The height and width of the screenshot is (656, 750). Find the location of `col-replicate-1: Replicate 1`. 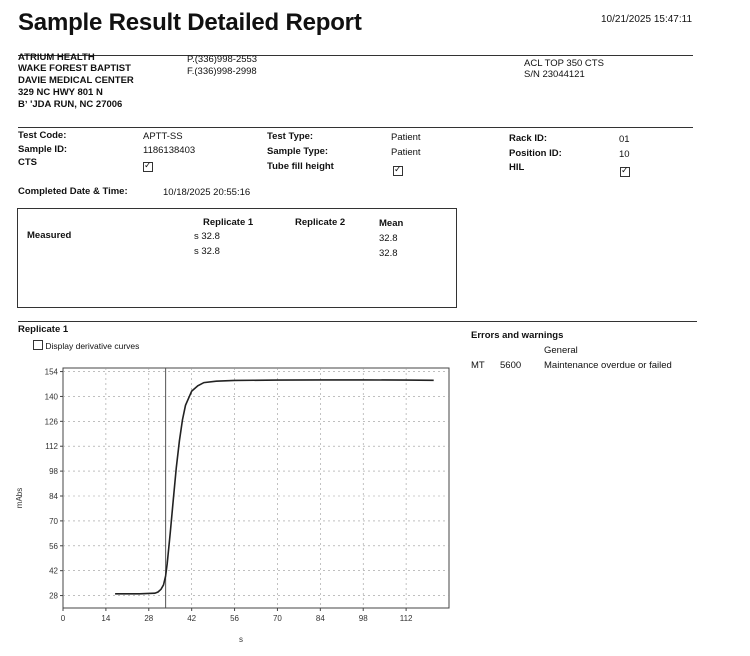

col-replicate-1: Replicate 1 is located at coordinates (228, 222).